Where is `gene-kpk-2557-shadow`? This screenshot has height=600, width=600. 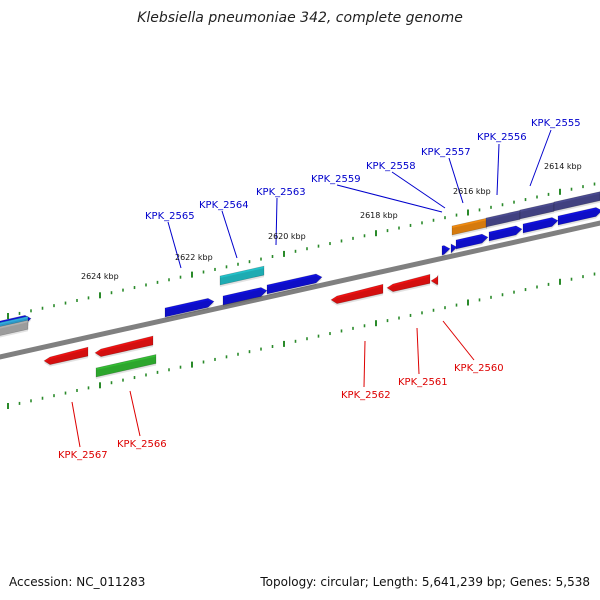
gene-kpk-2557-shadow is located at coordinates (472, 243).